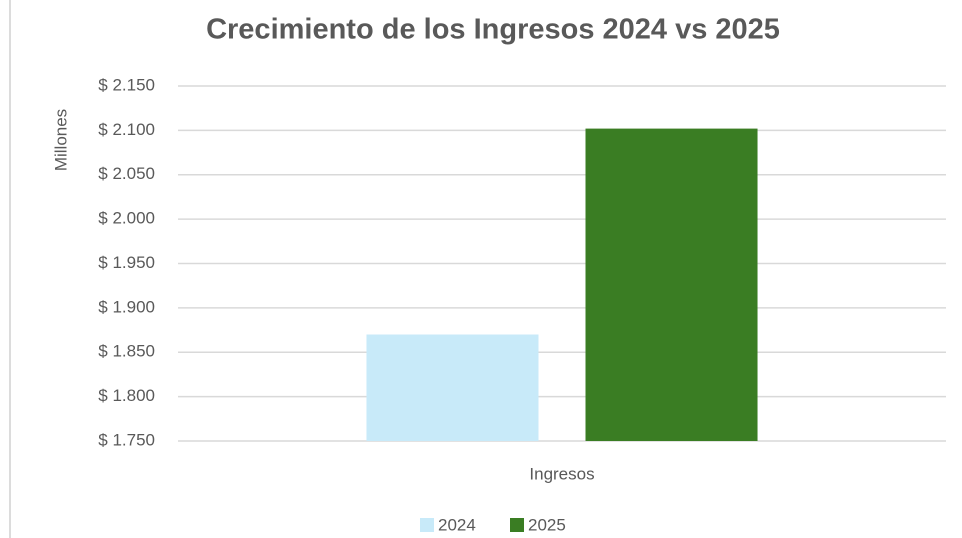  What do you see at coordinates (126, 306) in the screenshot?
I see `y-tick-label: $ 1.900` at bounding box center [126, 306].